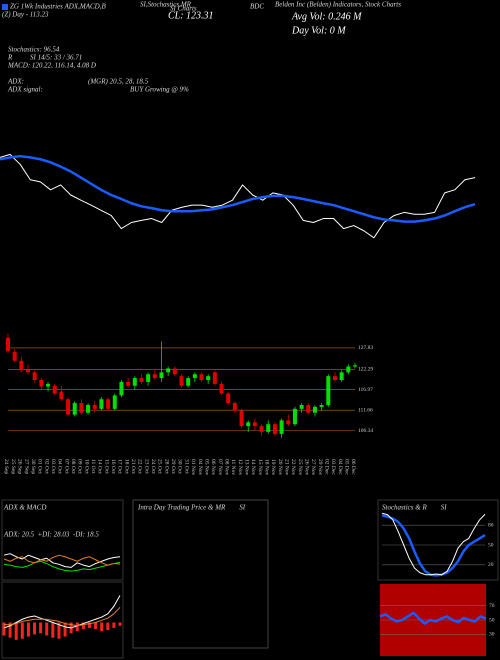 The image size is (500, 660). Describe the element at coordinates (326, 16) in the screenshot. I see `header-avg-vol: Avg Vol: 0.246 M` at that location.